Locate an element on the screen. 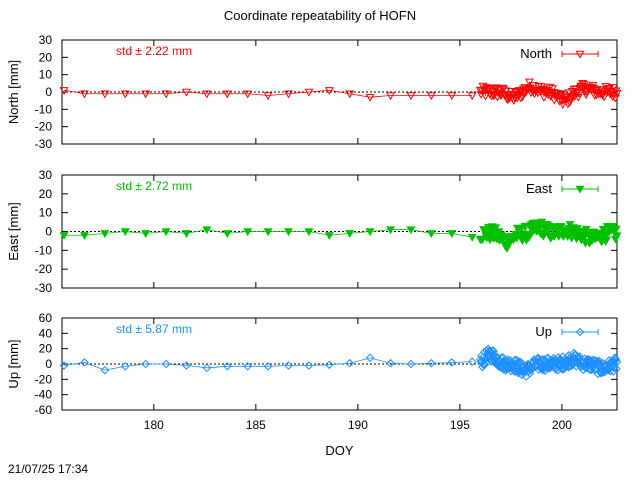 The width and height of the screenshot is (640, 480). x-tick-label: 195 is located at coordinates (460, 425).